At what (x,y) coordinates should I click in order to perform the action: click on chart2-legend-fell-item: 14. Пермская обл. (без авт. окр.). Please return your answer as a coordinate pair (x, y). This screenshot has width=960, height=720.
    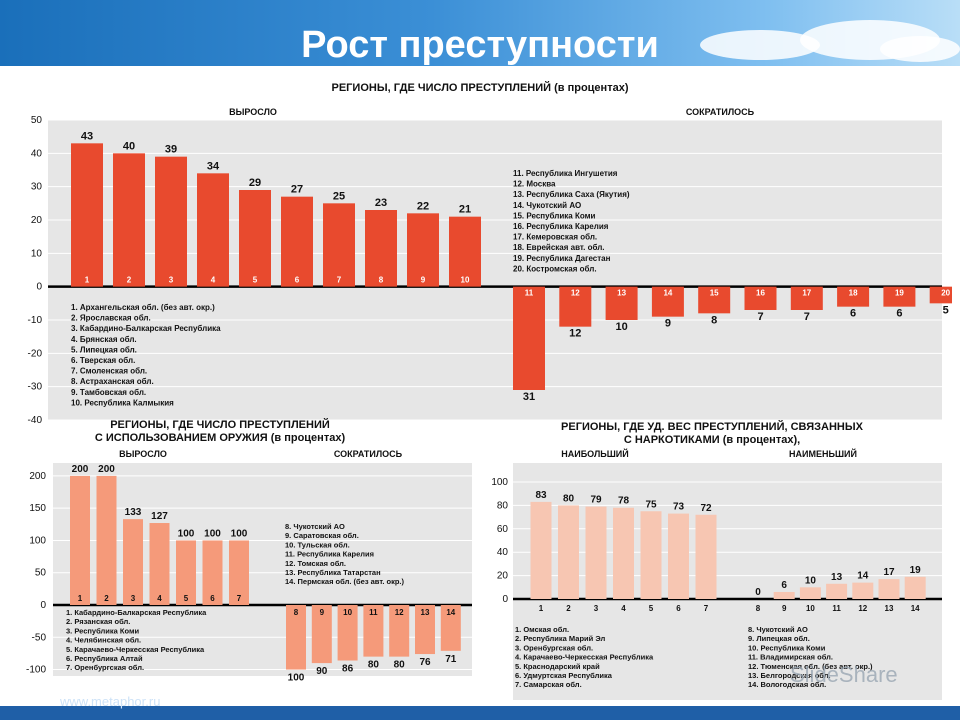
    Looking at the image, I should click on (344, 581).